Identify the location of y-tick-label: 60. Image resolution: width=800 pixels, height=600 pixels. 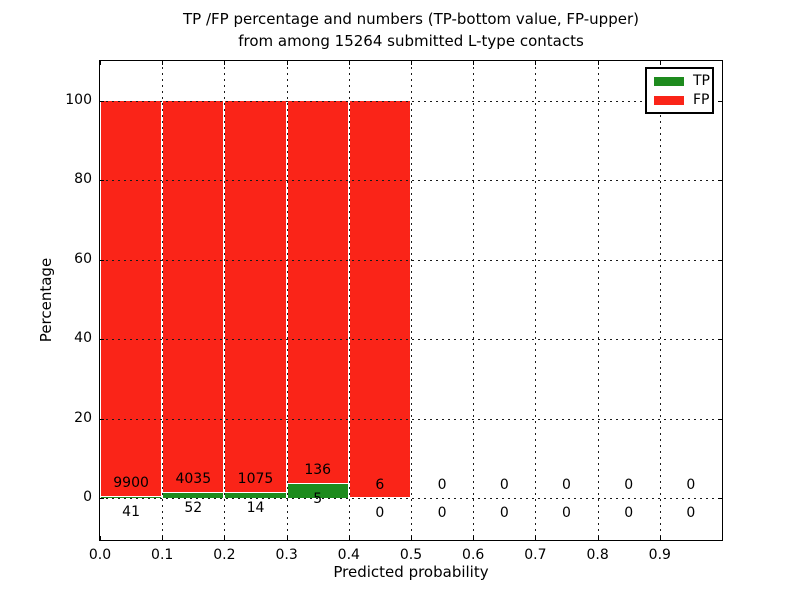
(83, 258).